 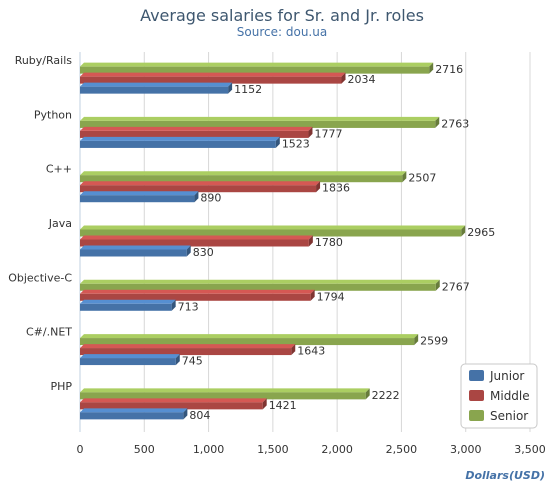 What do you see at coordinates (466, 449) in the screenshot?
I see `x-tick-label: 3,000` at bounding box center [466, 449].